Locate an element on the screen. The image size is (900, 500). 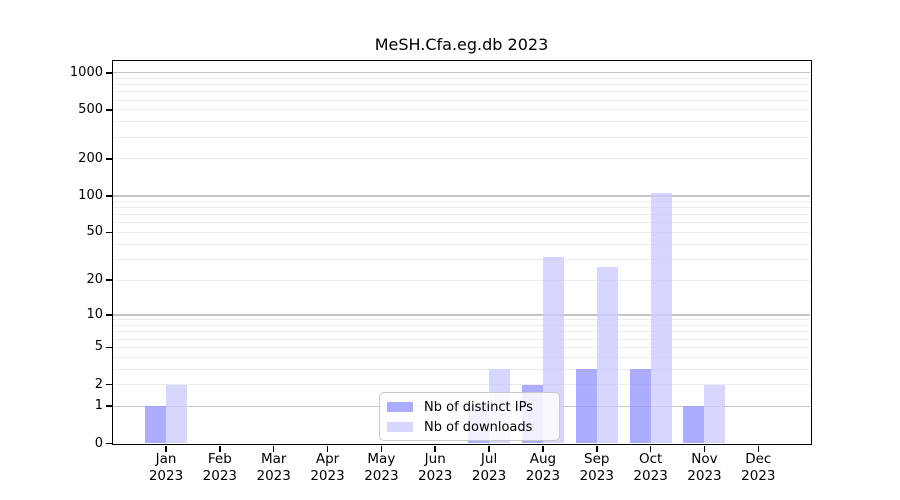
x-tick-label-2: Feb 2023 is located at coordinates (220, 467).